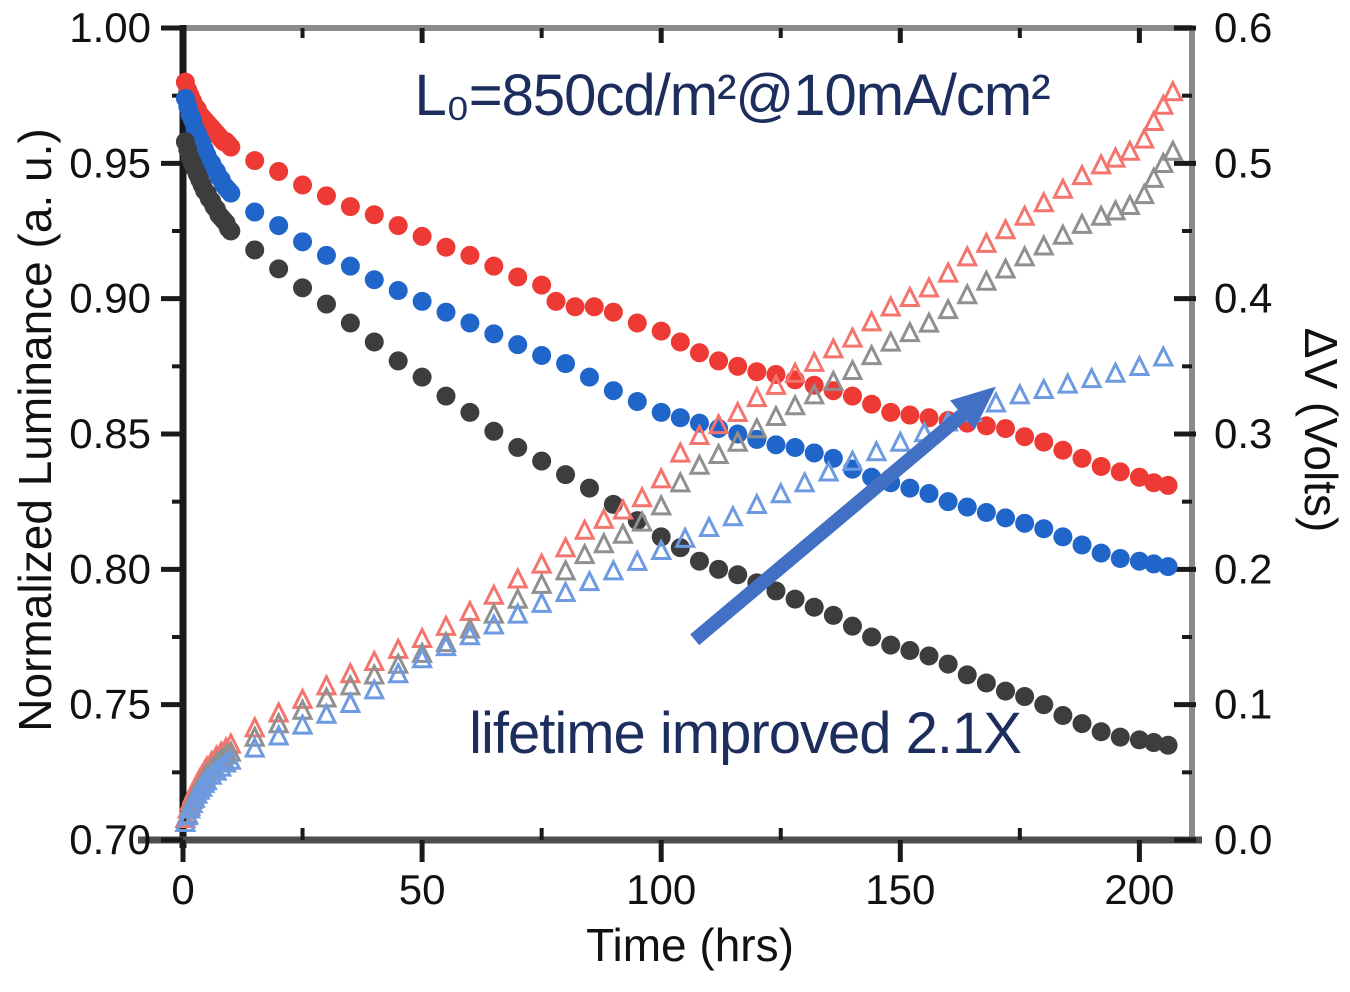 The width and height of the screenshot is (1350, 992). Describe the element at coordinates (745, 733) in the screenshot. I see `annotation-lifetime-improved: lifetime improved 2.1X` at that location.